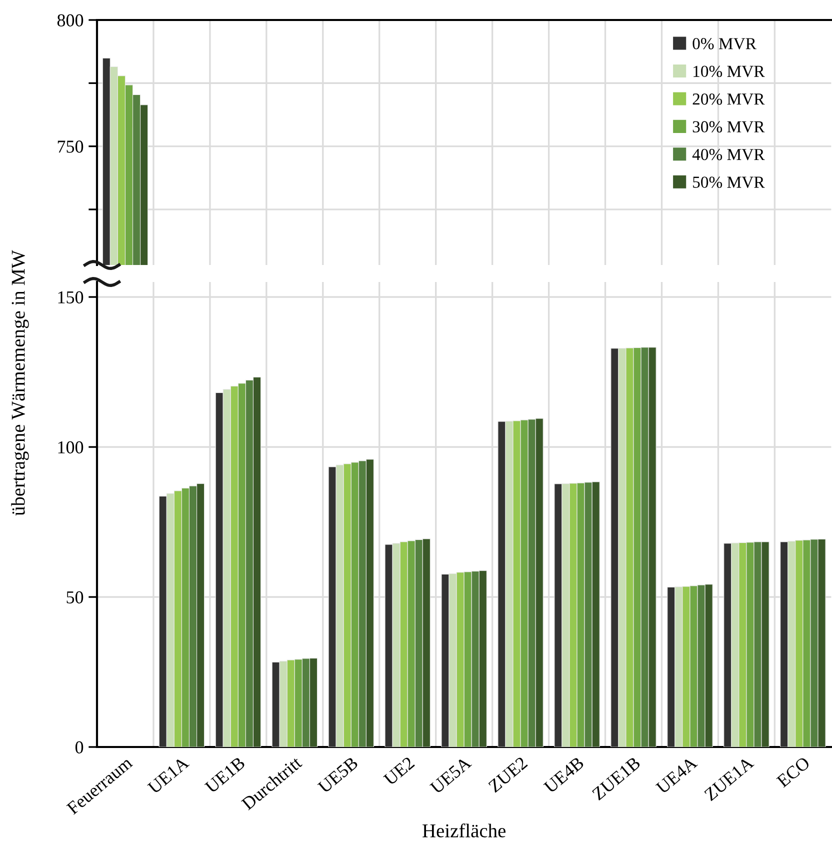  I want to click on y-axis-title: übertragene Wärmemenge in MW, so click(20, 383).